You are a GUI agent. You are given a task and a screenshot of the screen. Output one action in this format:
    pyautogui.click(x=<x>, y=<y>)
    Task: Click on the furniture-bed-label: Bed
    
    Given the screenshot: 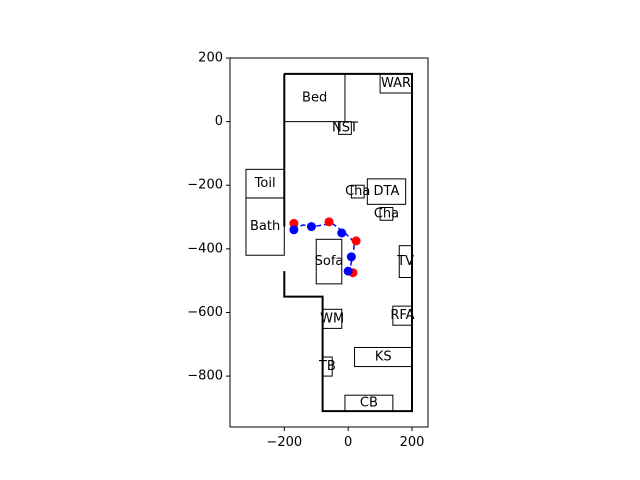 What is the action you would take?
    pyautogui.click(x=314, y=97)
    